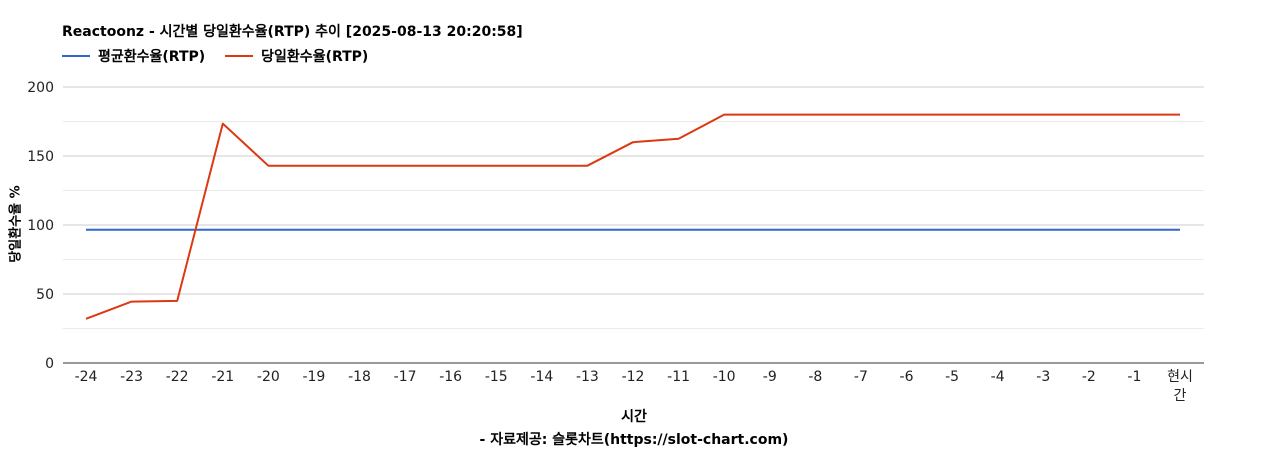 The image size is (1268, 450). I want to click on legend-swatch-daily, so click(239, 56).